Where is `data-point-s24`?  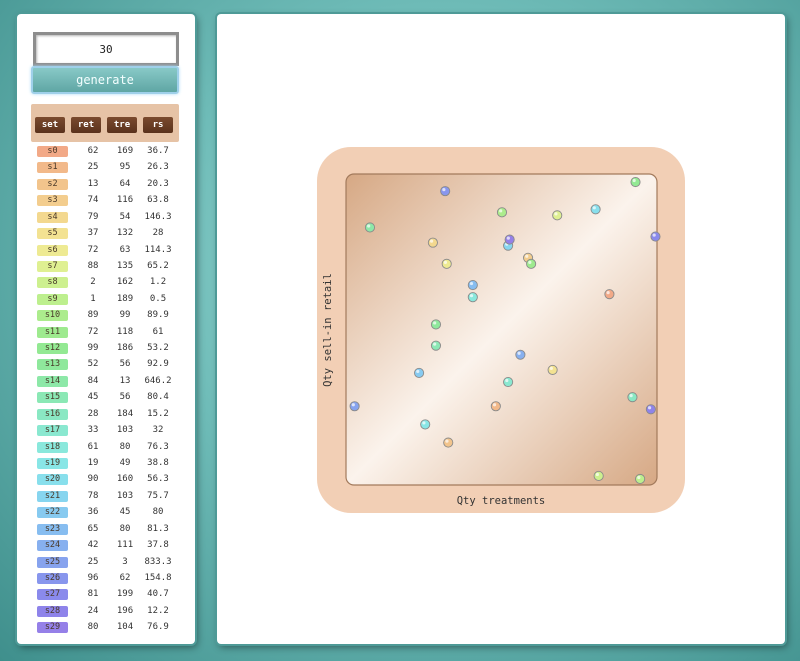 data-point-s24 is located at coordinates (520, 354).